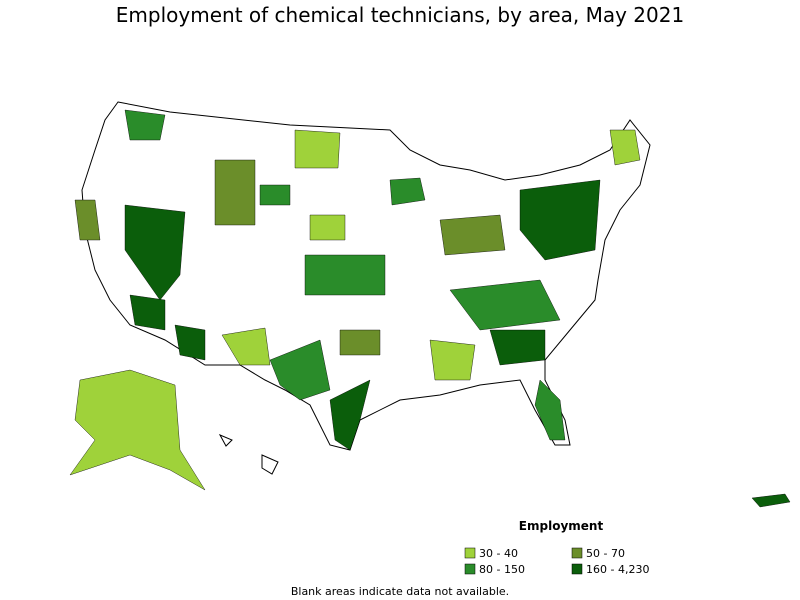 This screenshot has height=600, width=800. I want to click on legend-label: 30 - 40, so click(498, 553).